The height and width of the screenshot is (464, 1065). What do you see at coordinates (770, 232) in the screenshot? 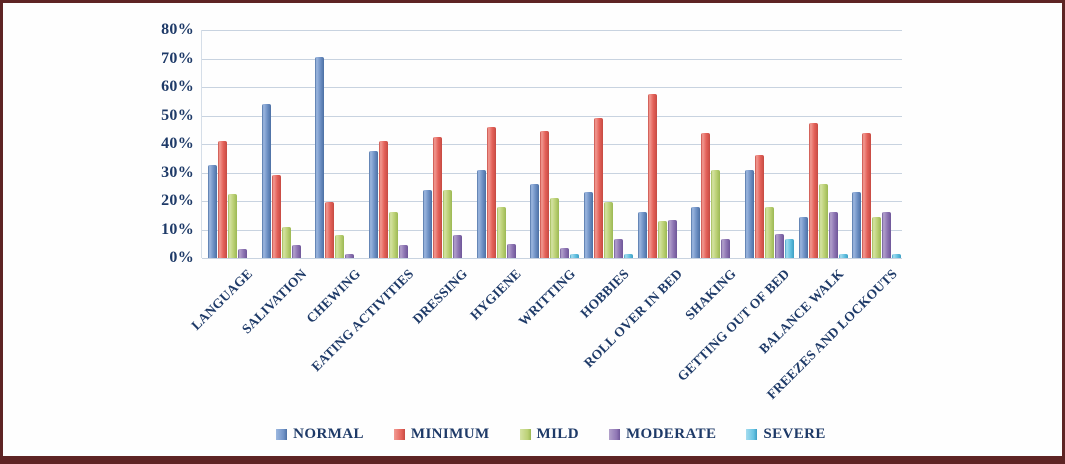
I see `bar-mild-getting-out-of-bed` at bounding box center [770, 232].